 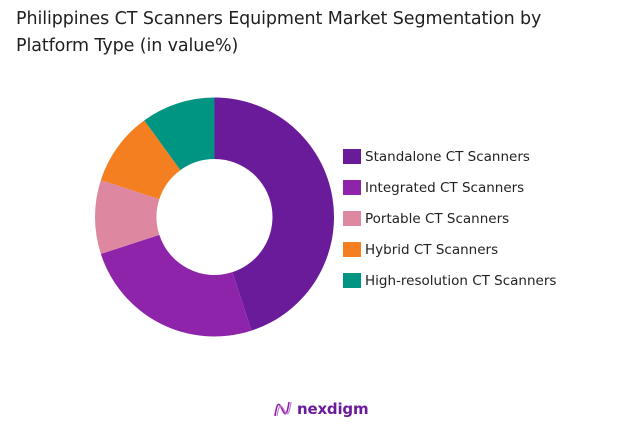 I want to click on legend-label: Portable CT Scanners, so click(x=437, y=218).